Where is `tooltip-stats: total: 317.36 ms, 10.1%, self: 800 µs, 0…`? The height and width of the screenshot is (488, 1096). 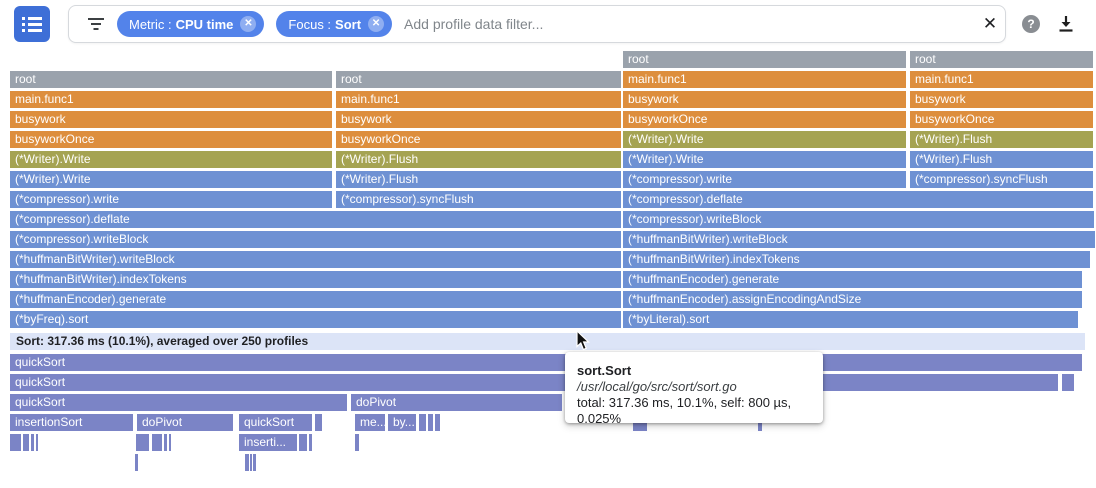 tooltip-stats: total: 317.36 ms, 10.1%, self: 800 µs, 0… is located at coordinates (684, 410).